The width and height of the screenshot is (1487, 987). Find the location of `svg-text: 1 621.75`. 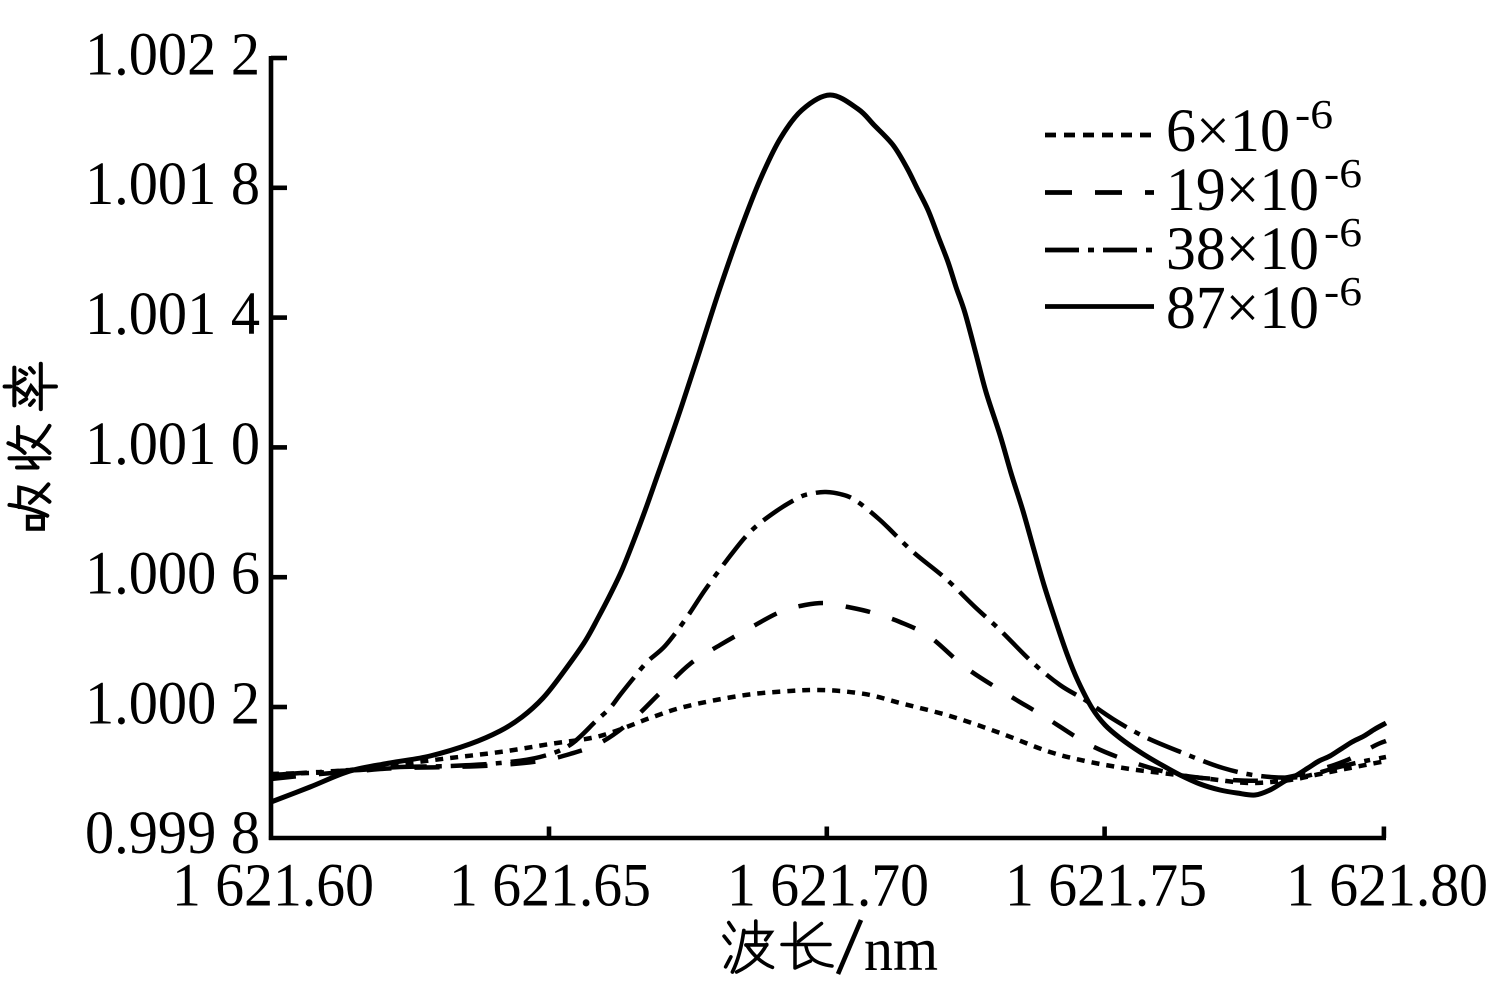

svg-text: 1 621.75 is located at coordinates (1106, 886).